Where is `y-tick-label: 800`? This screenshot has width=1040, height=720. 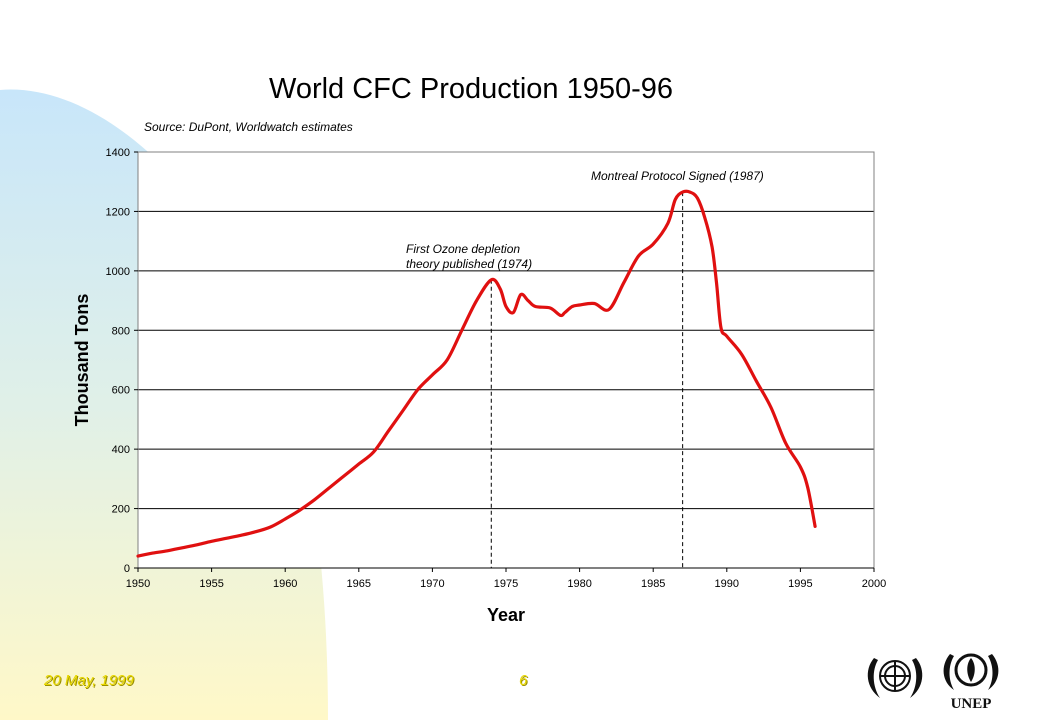 y-tick-label: 800 is located at coordinates (121, 331).